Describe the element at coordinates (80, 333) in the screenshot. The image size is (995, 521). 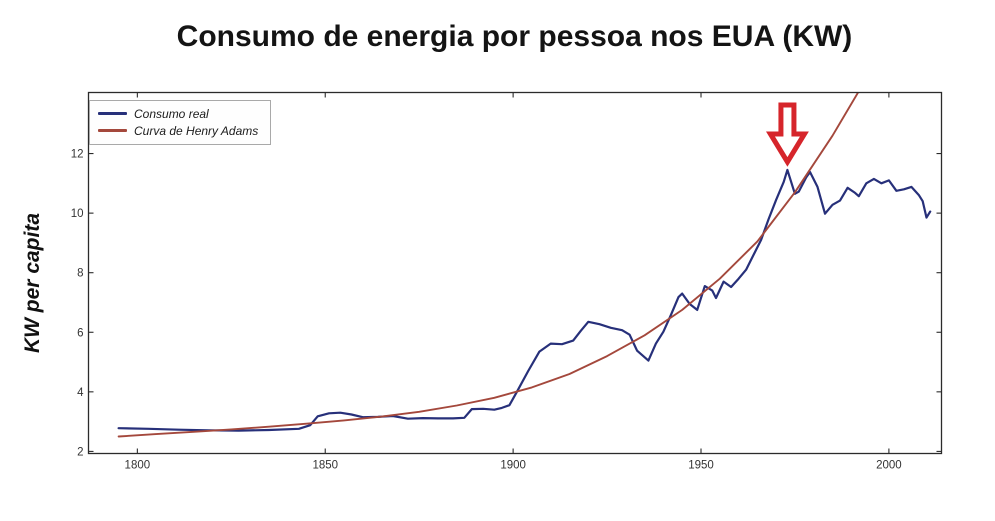
I see `y-tick-label: 6` at that location.